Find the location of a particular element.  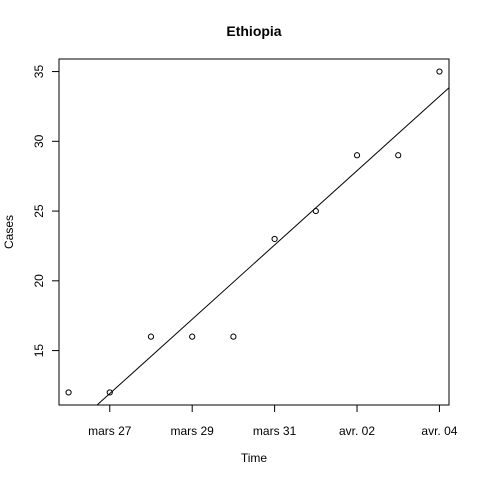

y-tick-label: 15 is located at coordinates (39, 351).